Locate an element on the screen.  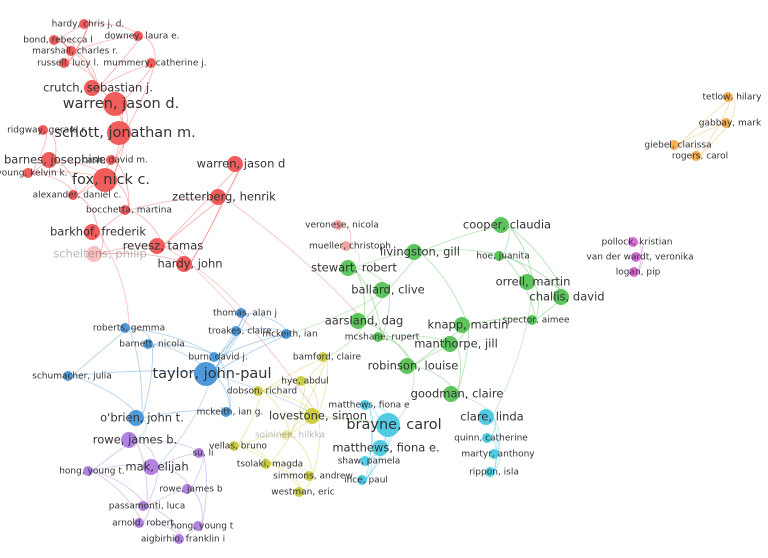
node-label: burn, david j. is located at coordinates (217, 358).